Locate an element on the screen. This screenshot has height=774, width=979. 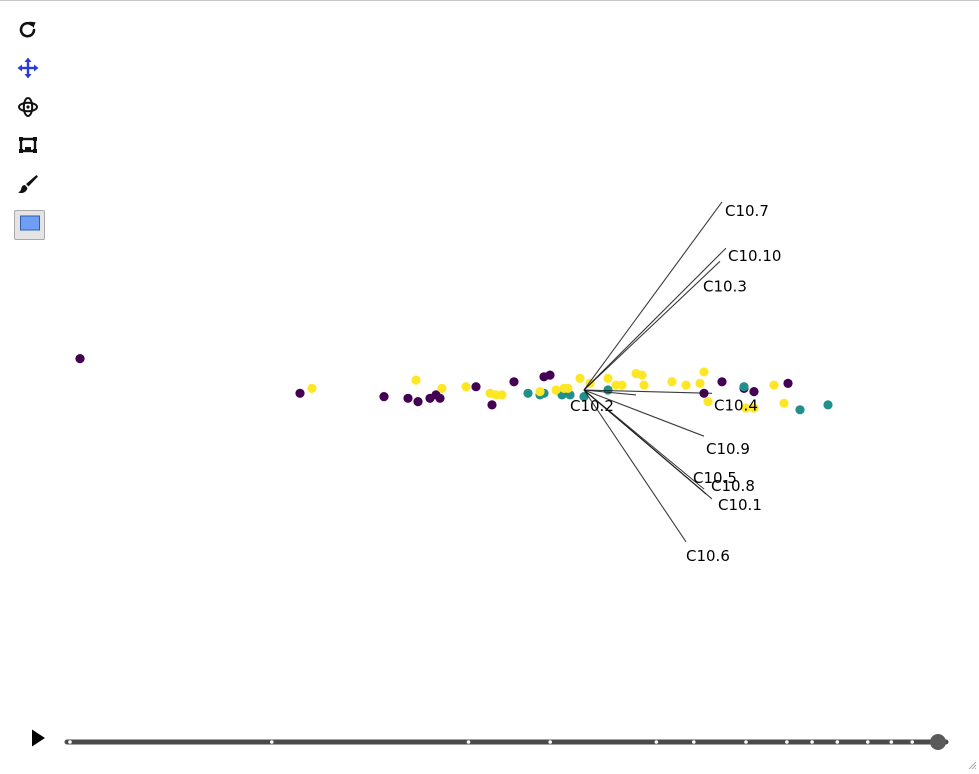
rotate-button is located at coordinates (28, 109).